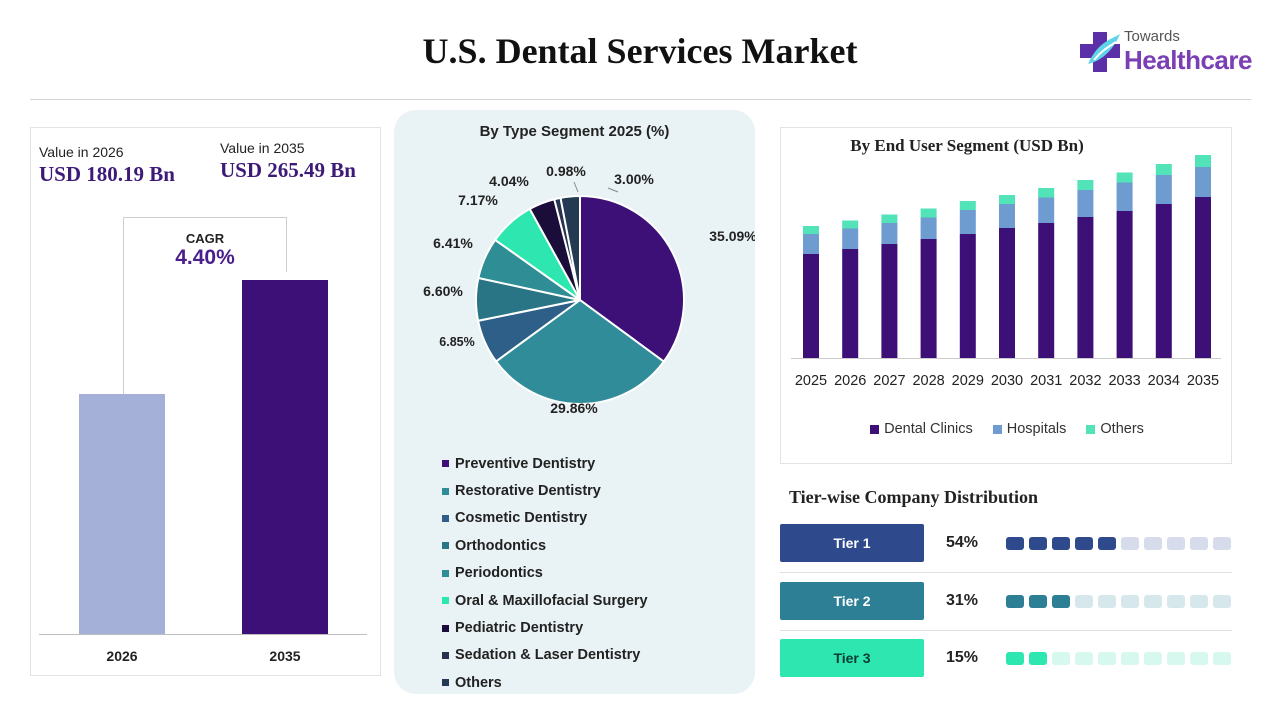 The width and height of the screenshot is (1280, 720). What do you see at coordinates (1006, 668) in the screenshot?
I see `tier-row: Tier 3 15%` at bounding box center [1006, 668].